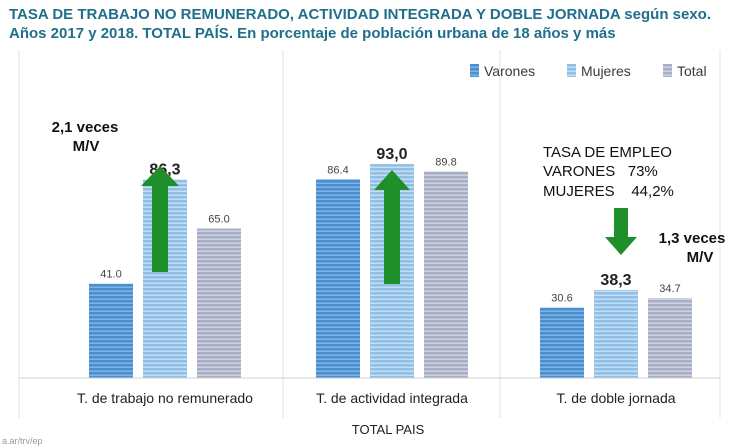 This screenshot has width=746, height=447. Describe the element at coordinates (608, 191) in the screenshot. I see `employment-rate-women: MUJERES 44,2%` at that location.